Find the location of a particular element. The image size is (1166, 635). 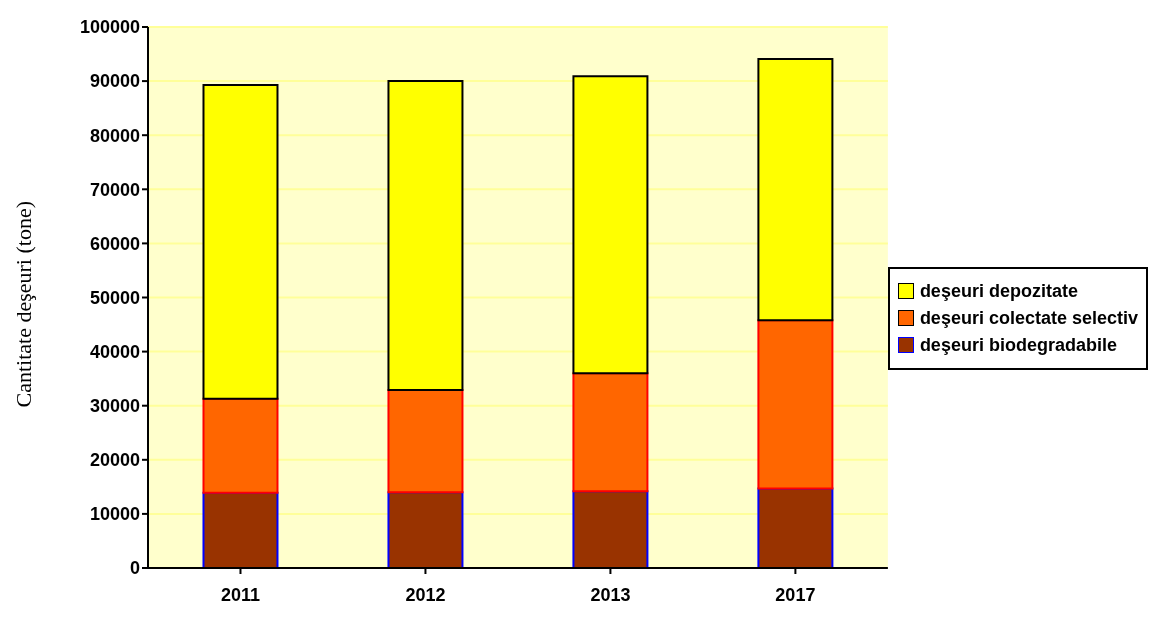

y-tick-label: 20000 is located at coordinates (114, 460).